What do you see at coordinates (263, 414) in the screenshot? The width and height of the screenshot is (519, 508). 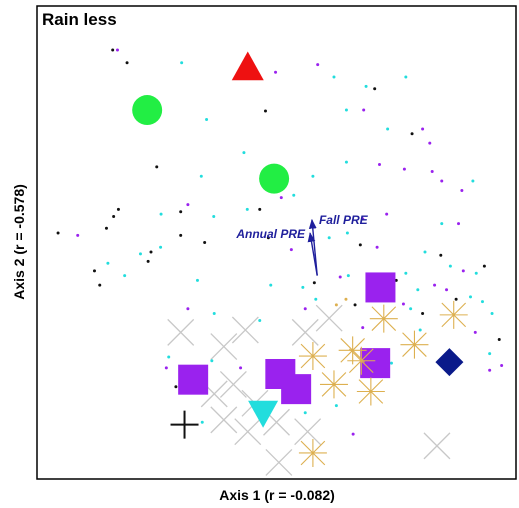 I see `triangle-down-point` at bounding box center [263, 414].